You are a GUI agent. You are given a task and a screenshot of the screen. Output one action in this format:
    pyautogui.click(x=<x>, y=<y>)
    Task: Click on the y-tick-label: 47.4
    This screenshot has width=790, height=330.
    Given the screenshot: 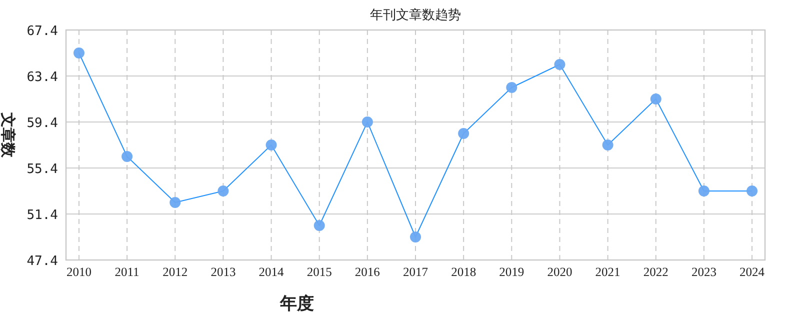 What is the action you would take?
    pyautogui.click(x=42, y=261)
    